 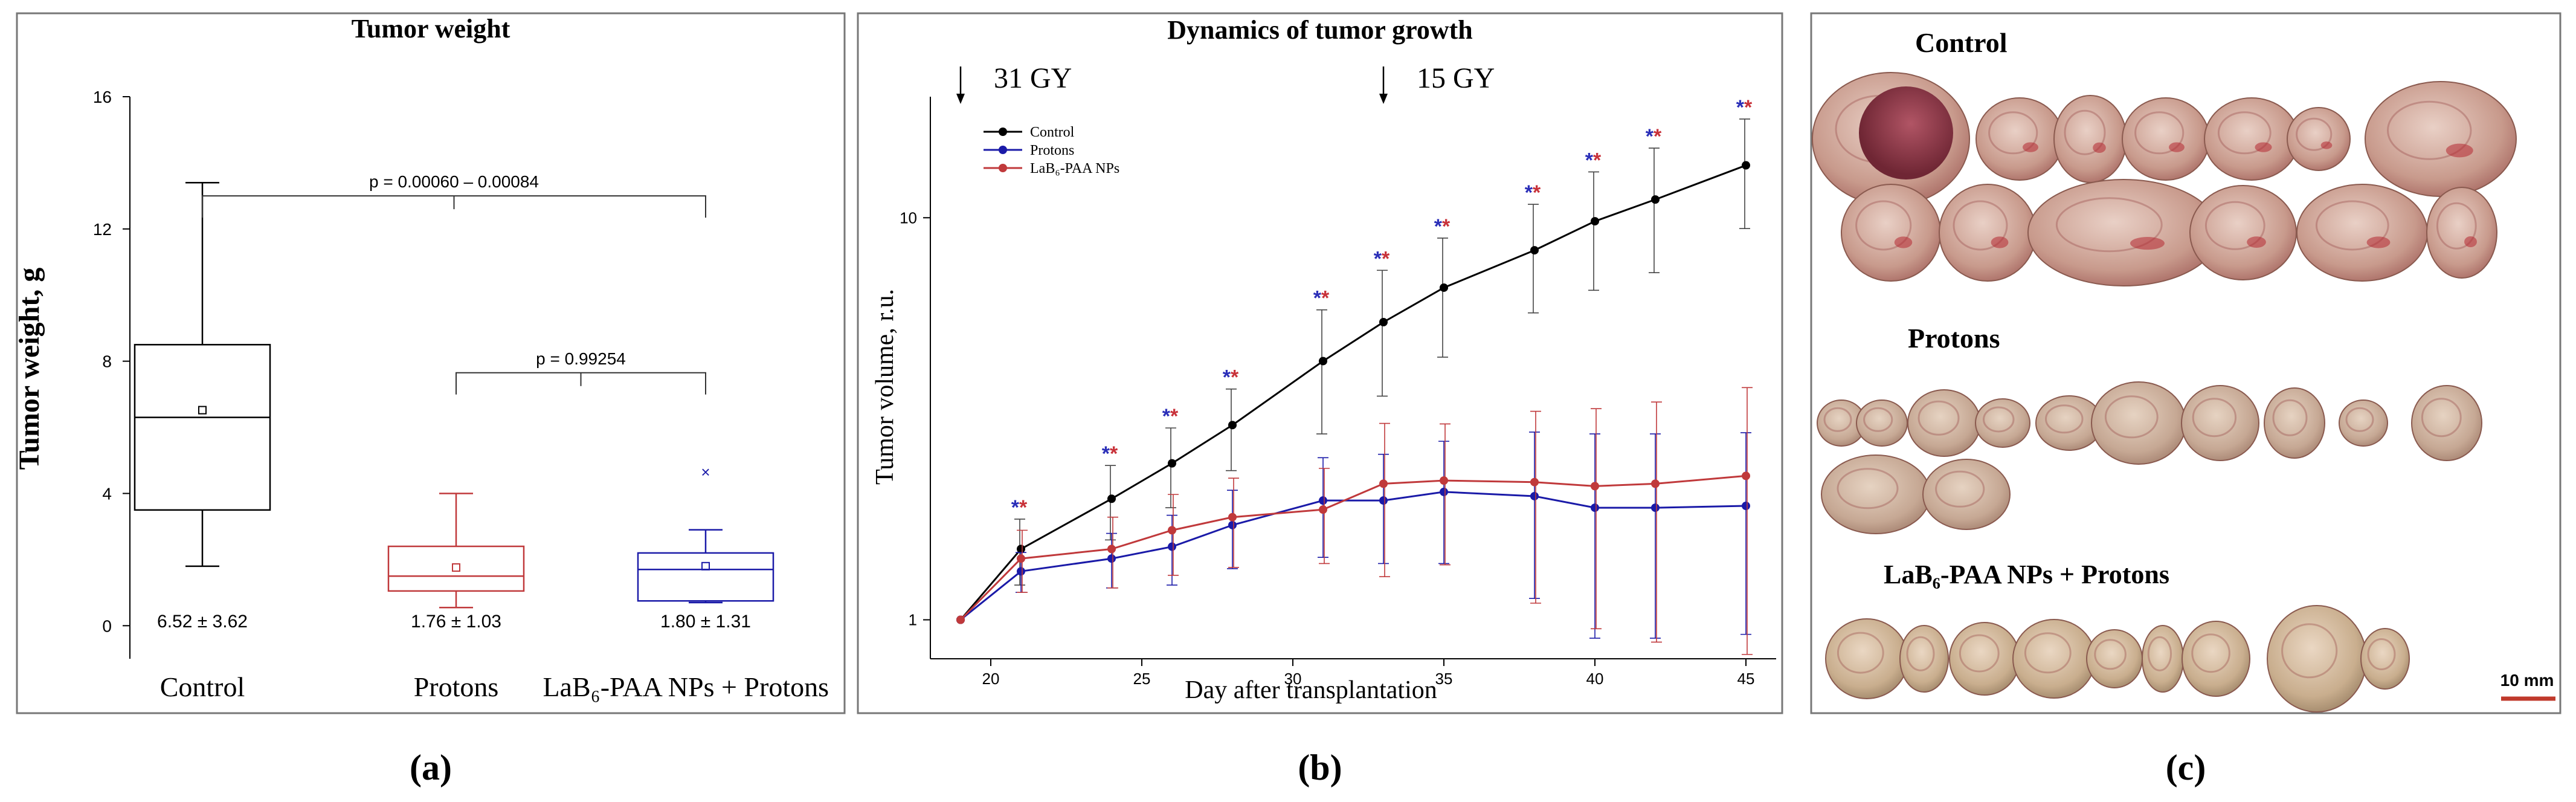 What do you see at coordinates (1003, 168) in the screenshot?
I see `legend-marker` at bounding box center [1003, 168].